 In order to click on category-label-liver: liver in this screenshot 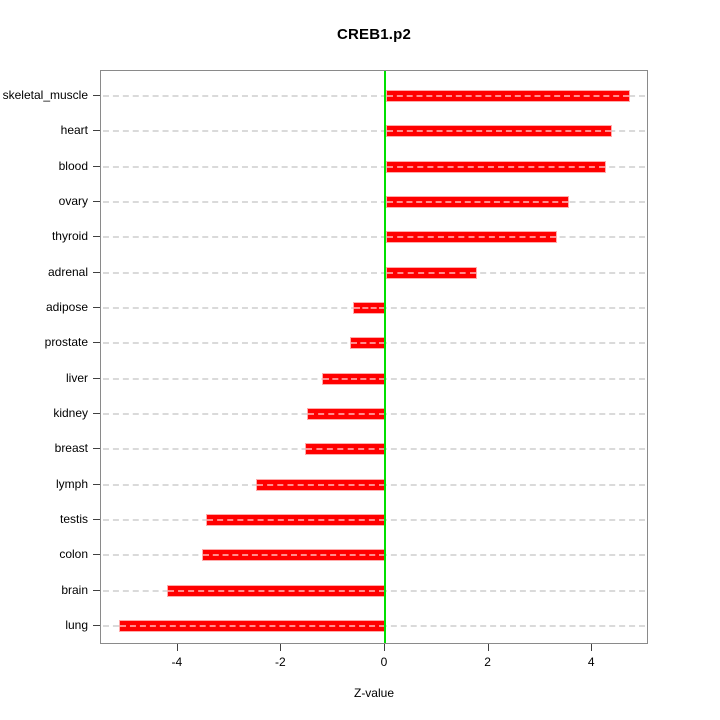, I will do `click(76, 377)`.